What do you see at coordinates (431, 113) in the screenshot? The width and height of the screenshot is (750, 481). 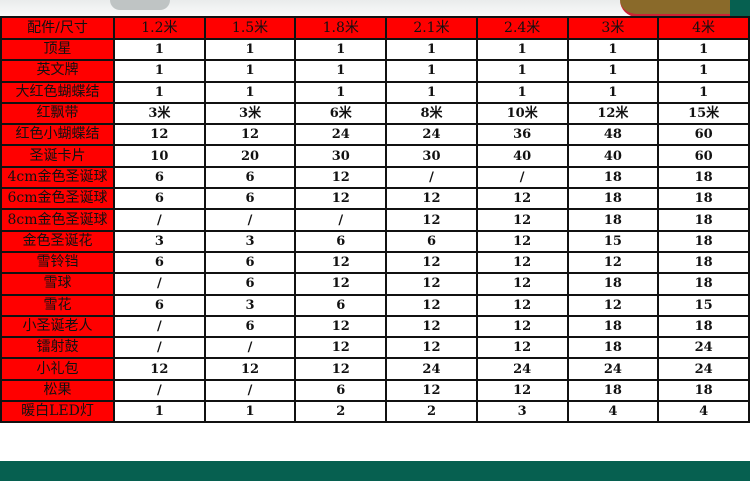 I see `table-cell: 8米` at bounding box center [431, 113].